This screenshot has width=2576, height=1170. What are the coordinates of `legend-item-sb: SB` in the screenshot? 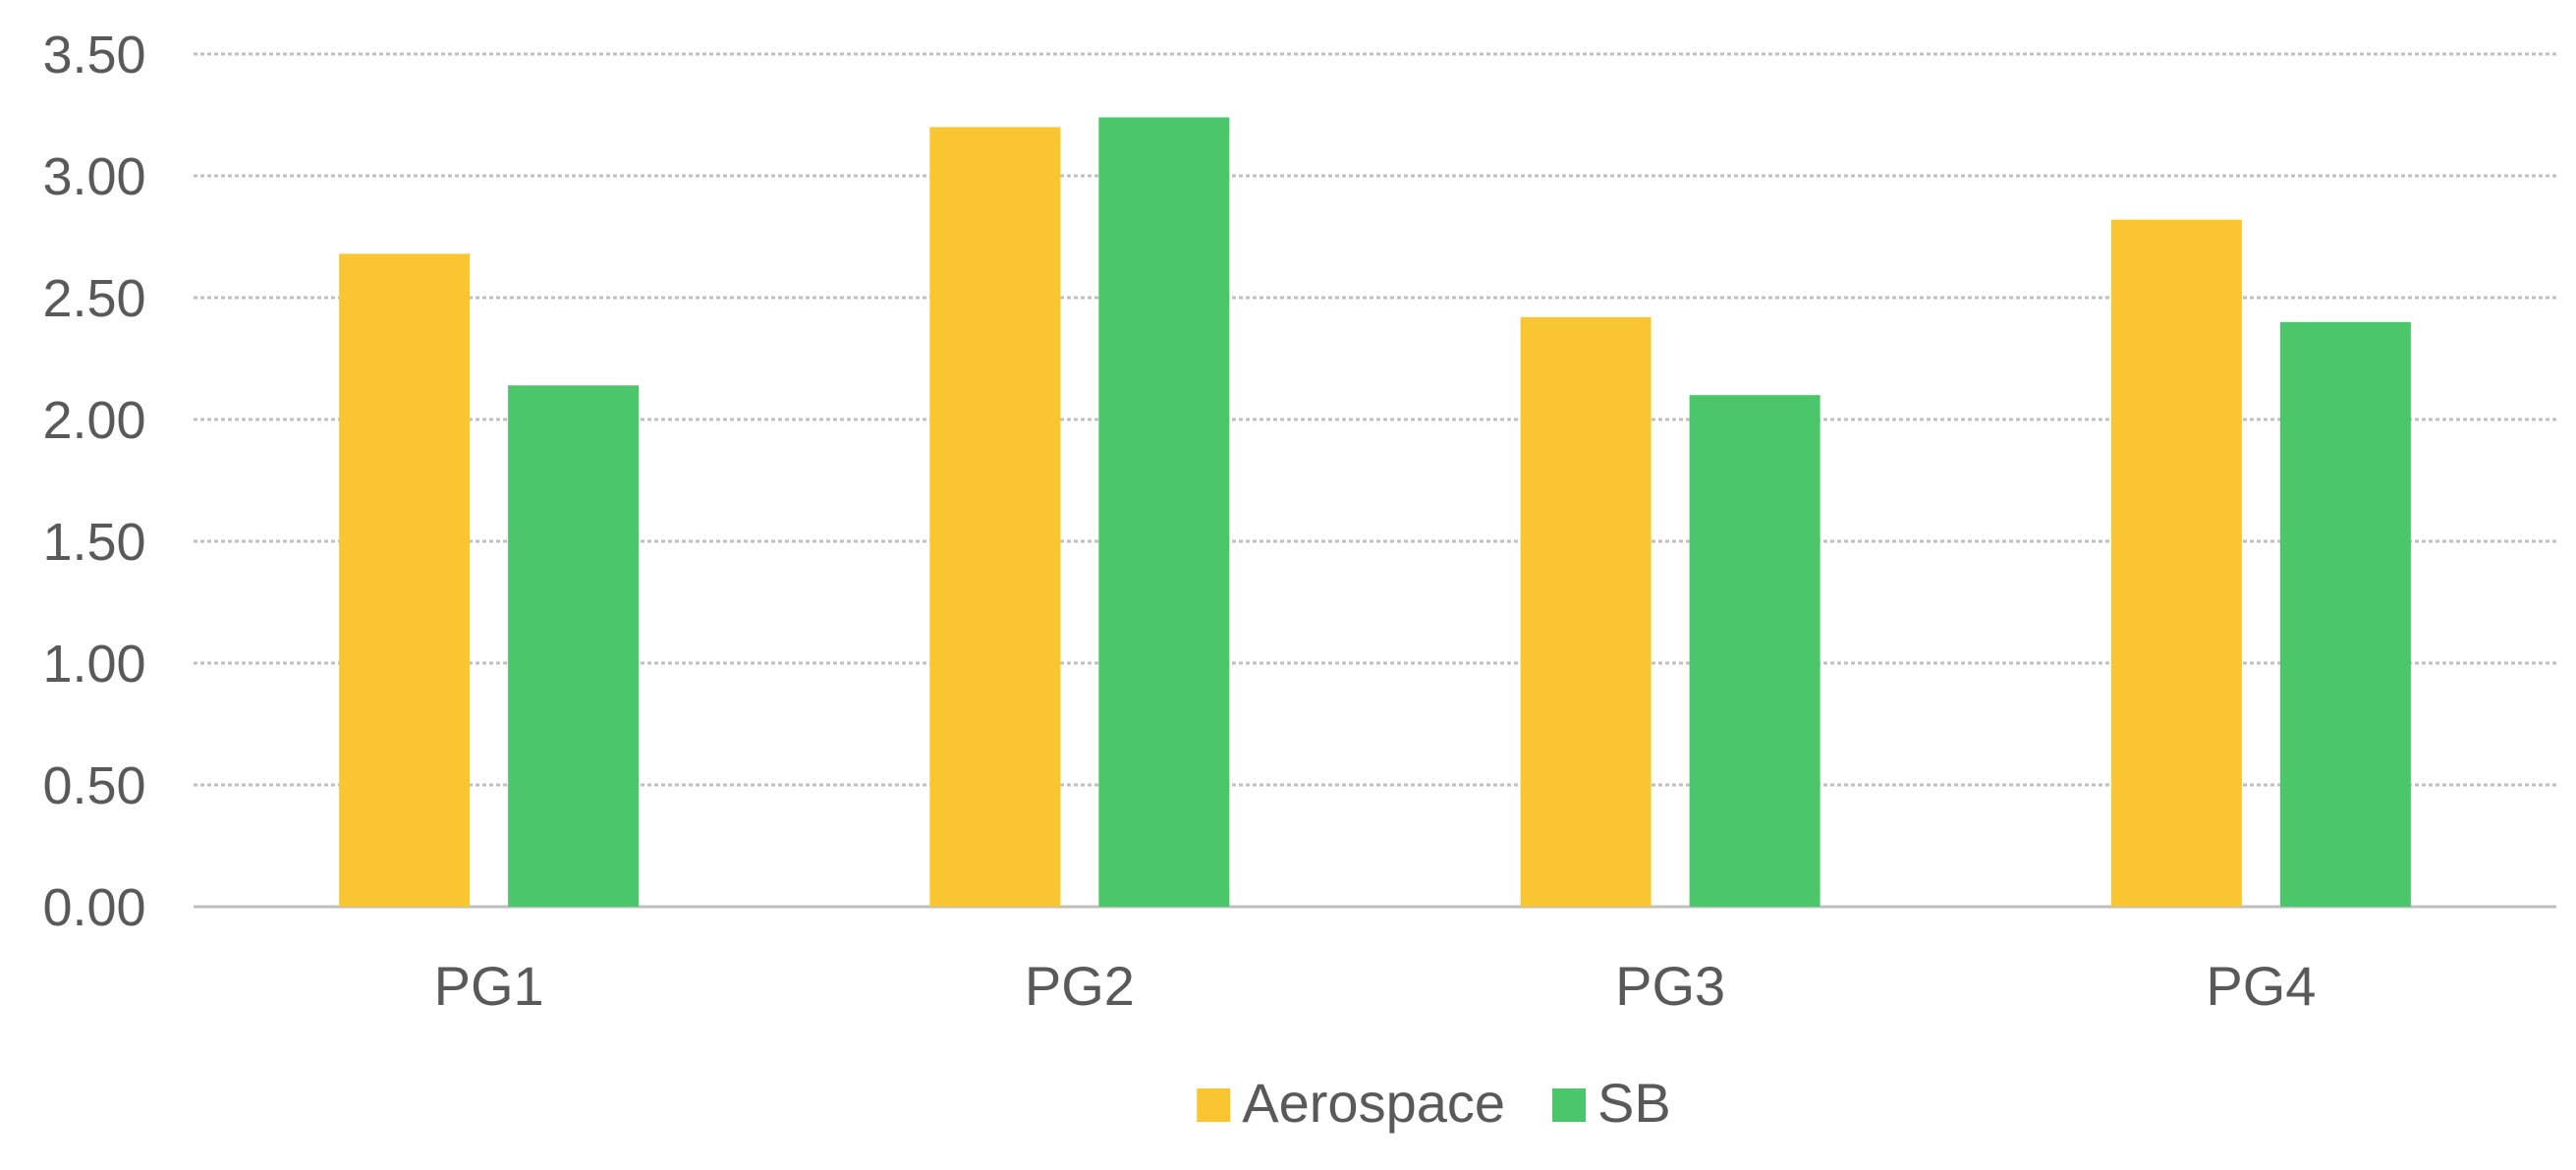 It's located at (1611, 1103).